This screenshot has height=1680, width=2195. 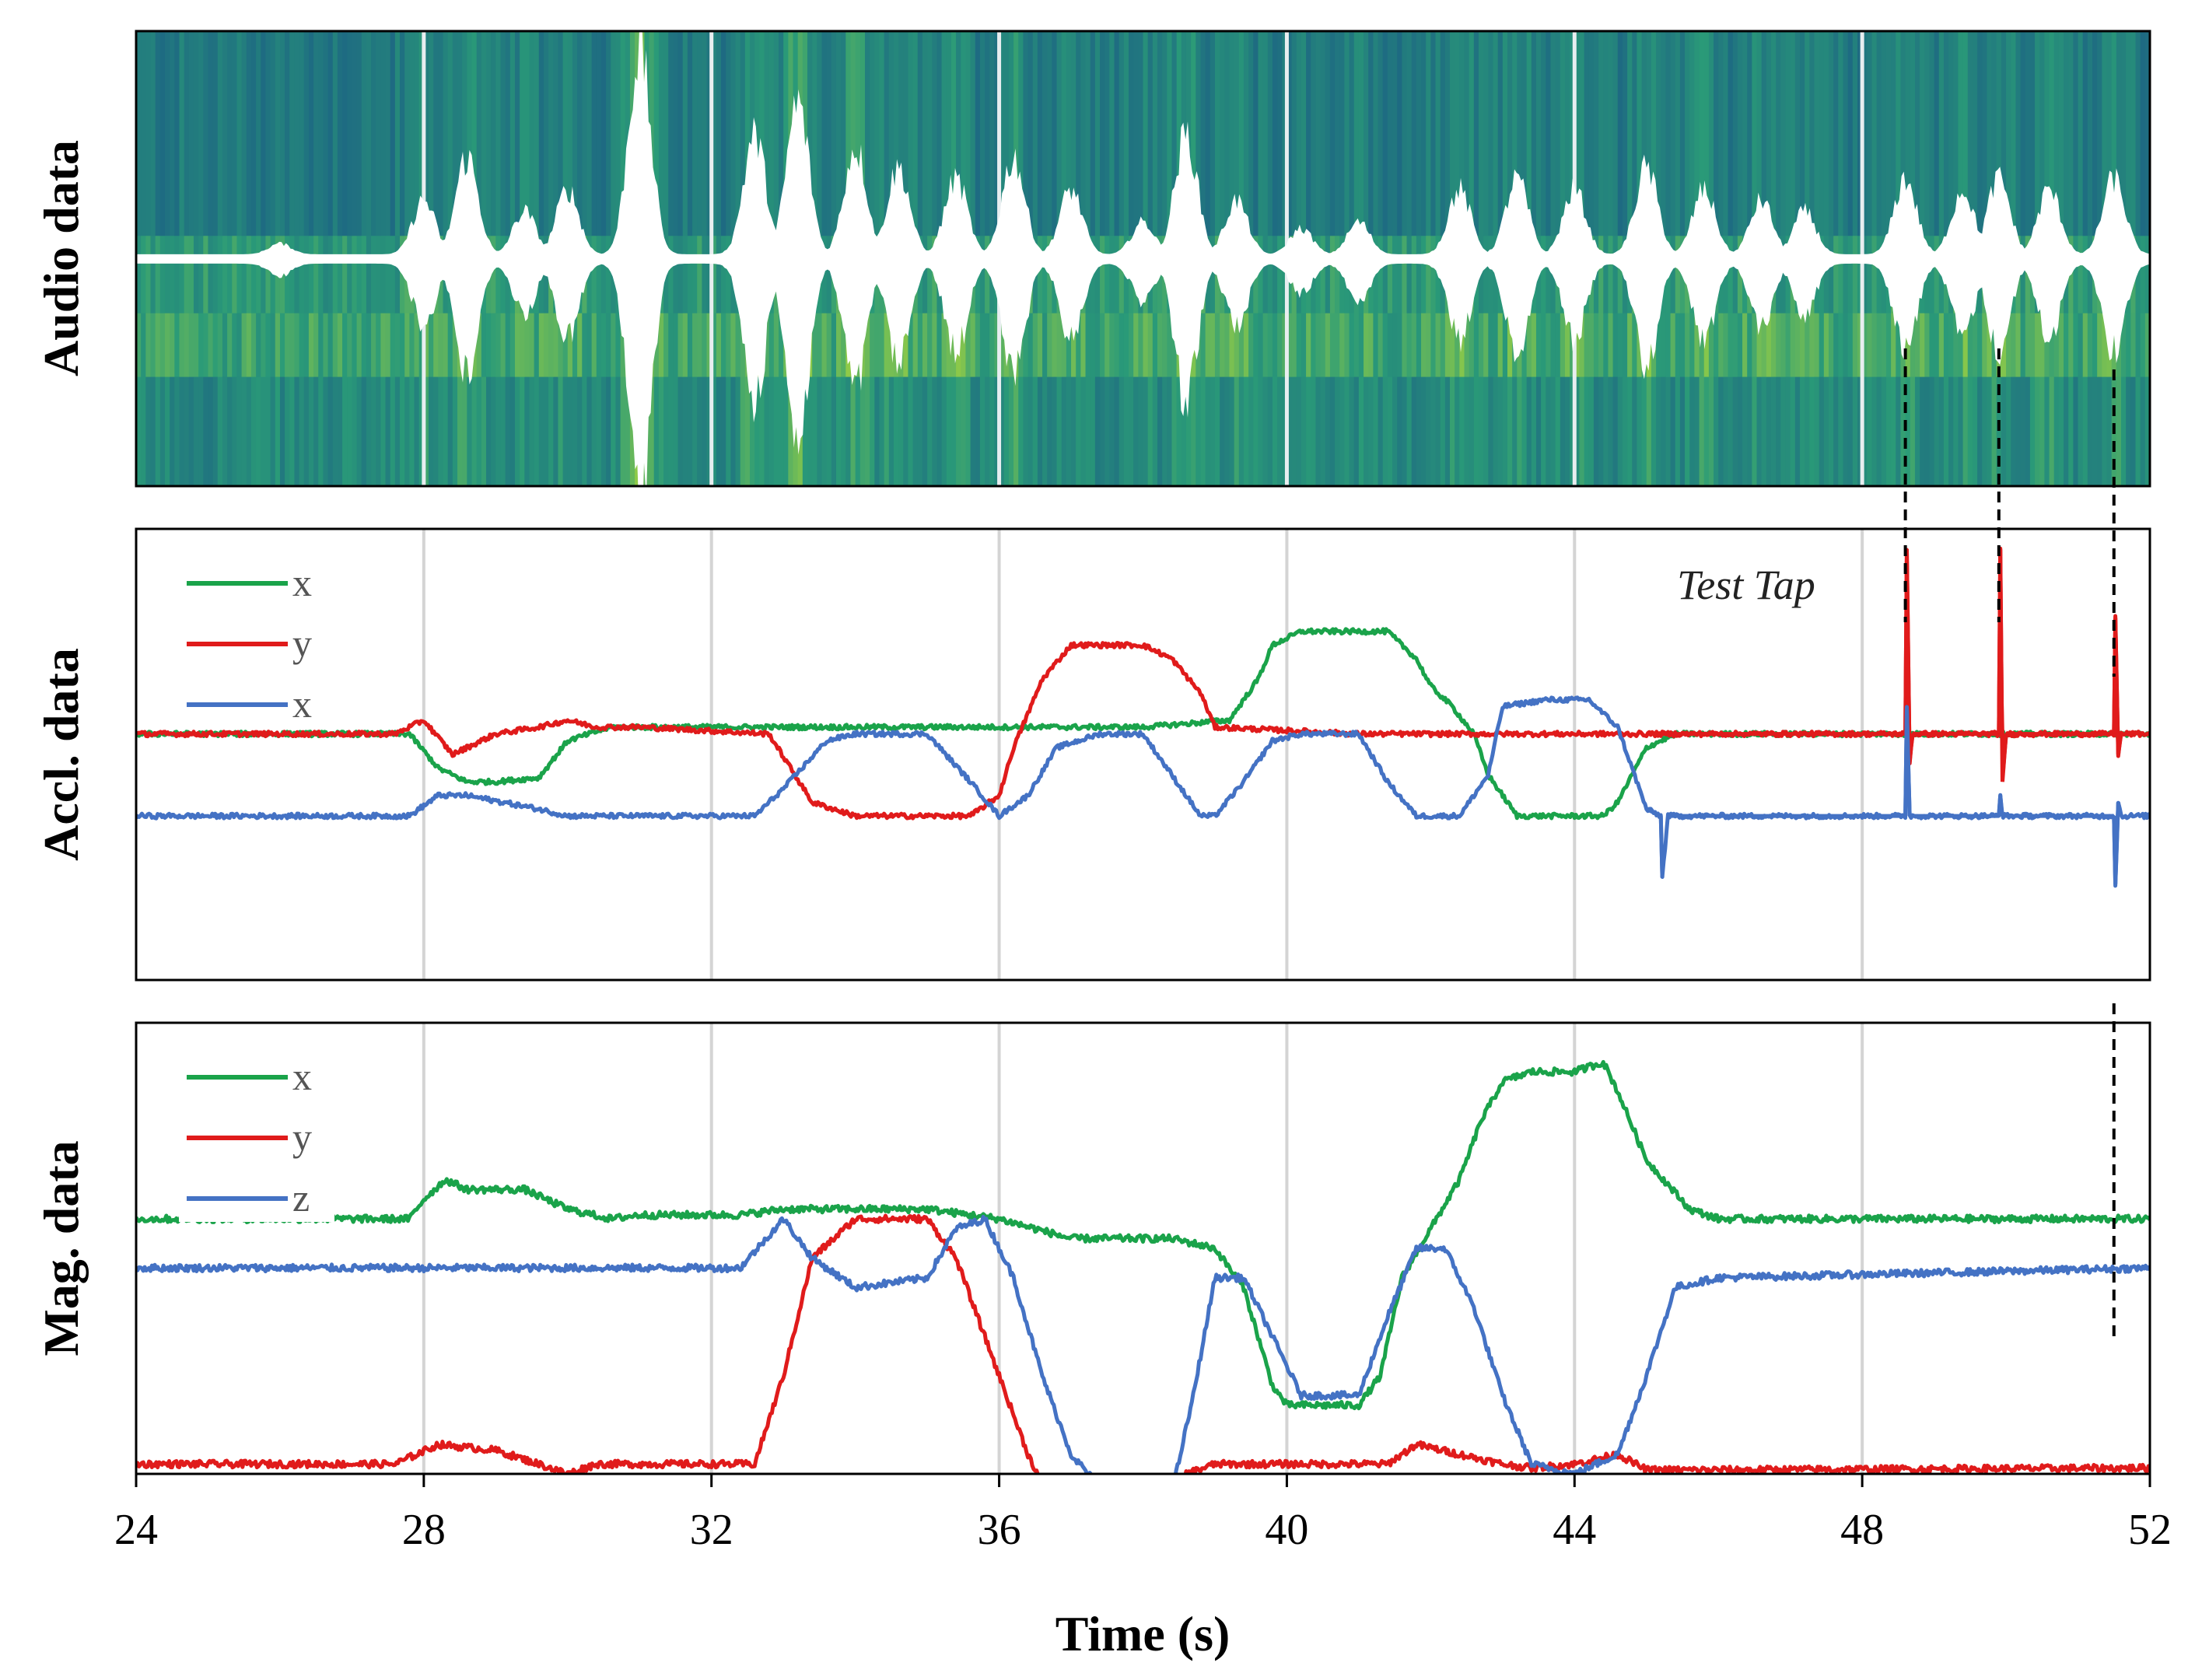 I want to click on x-tick-label: 36, so click(x=1000, y=1530).